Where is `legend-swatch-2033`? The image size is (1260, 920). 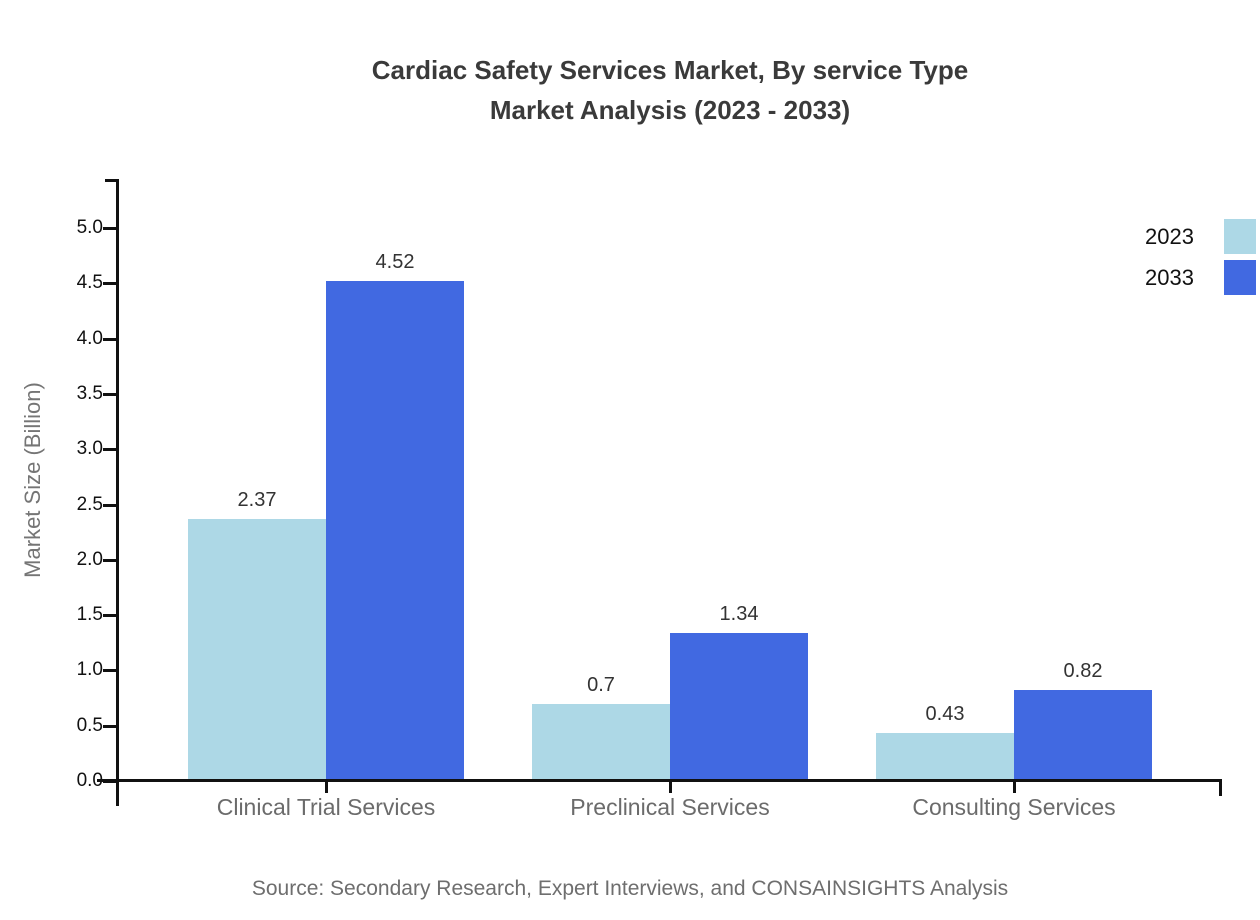
legend-swatch-2033 is located at coordinates (1240, 277).